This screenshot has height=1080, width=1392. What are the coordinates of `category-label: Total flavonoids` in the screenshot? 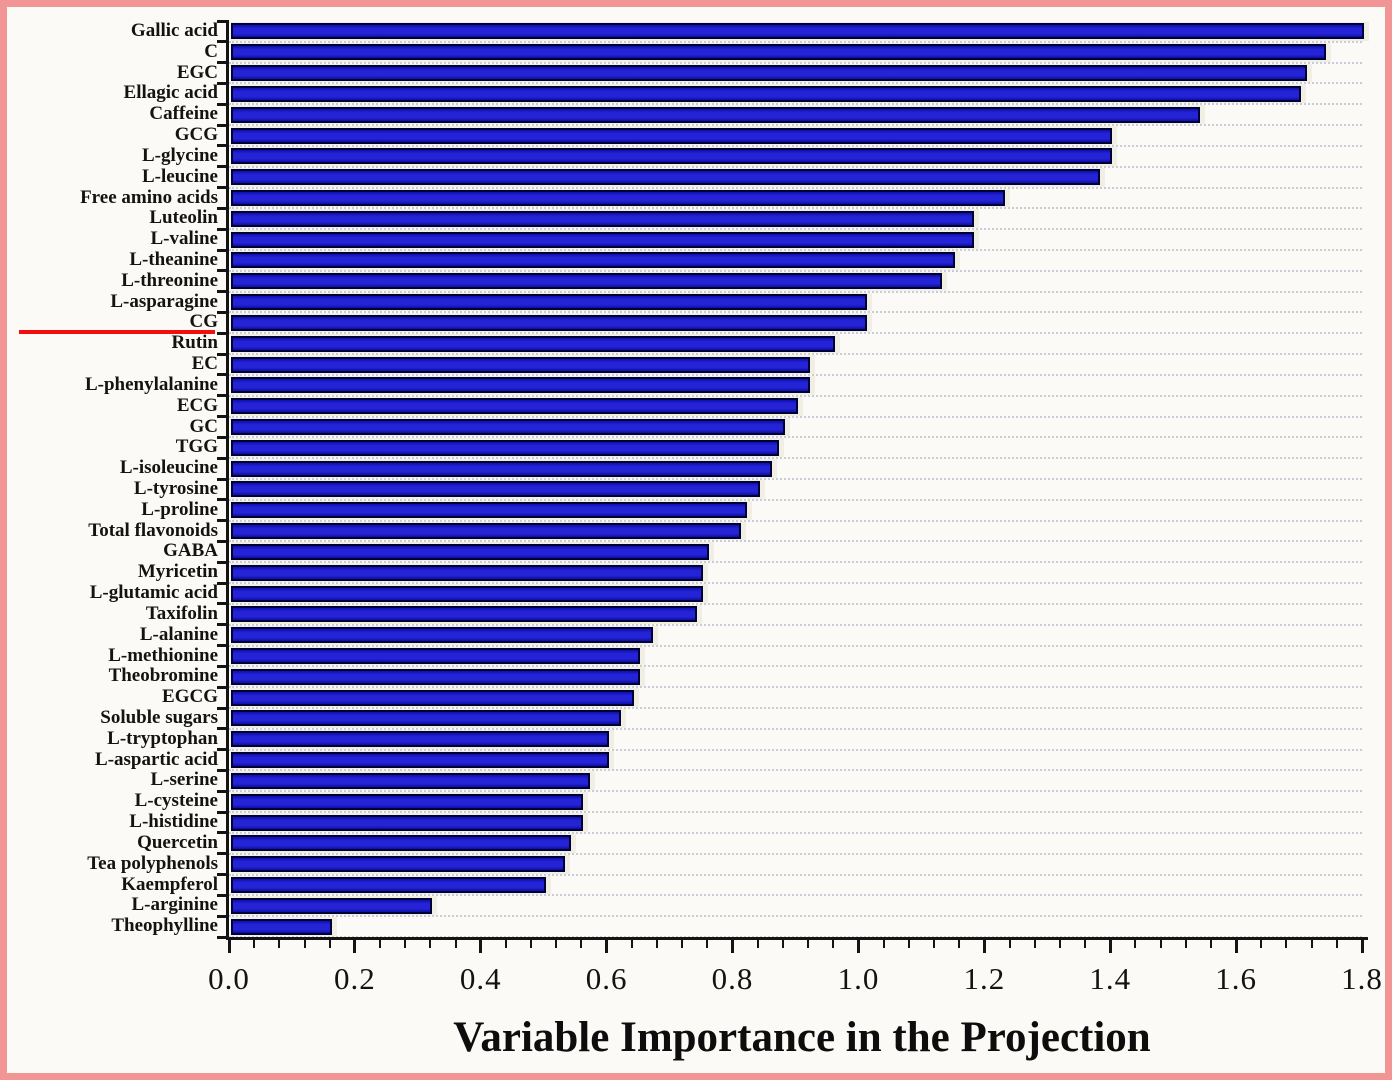 It's located at (153, 530).